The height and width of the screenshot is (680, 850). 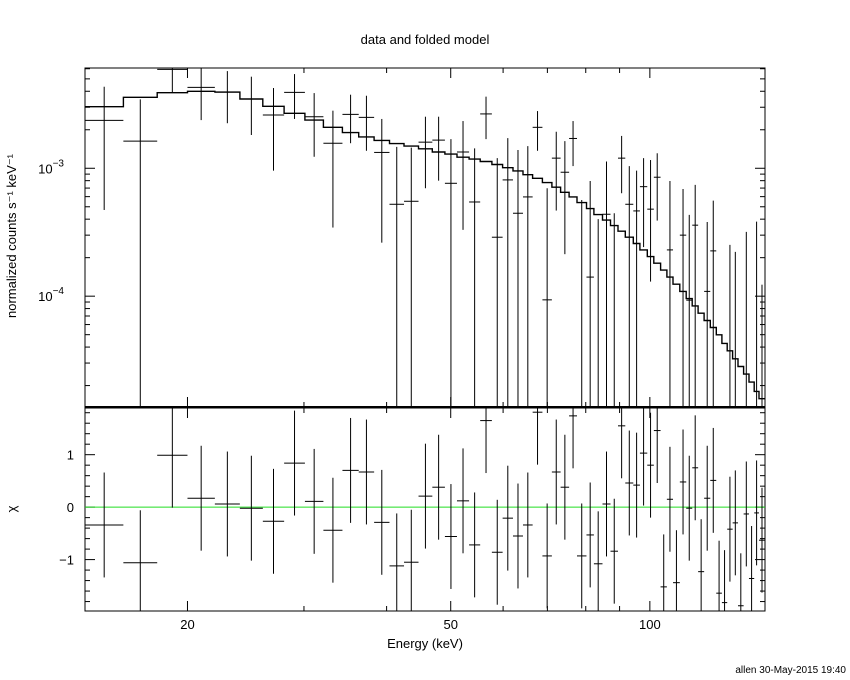 I want to click on x-tick-label: 50, so click(x=450, y=624).